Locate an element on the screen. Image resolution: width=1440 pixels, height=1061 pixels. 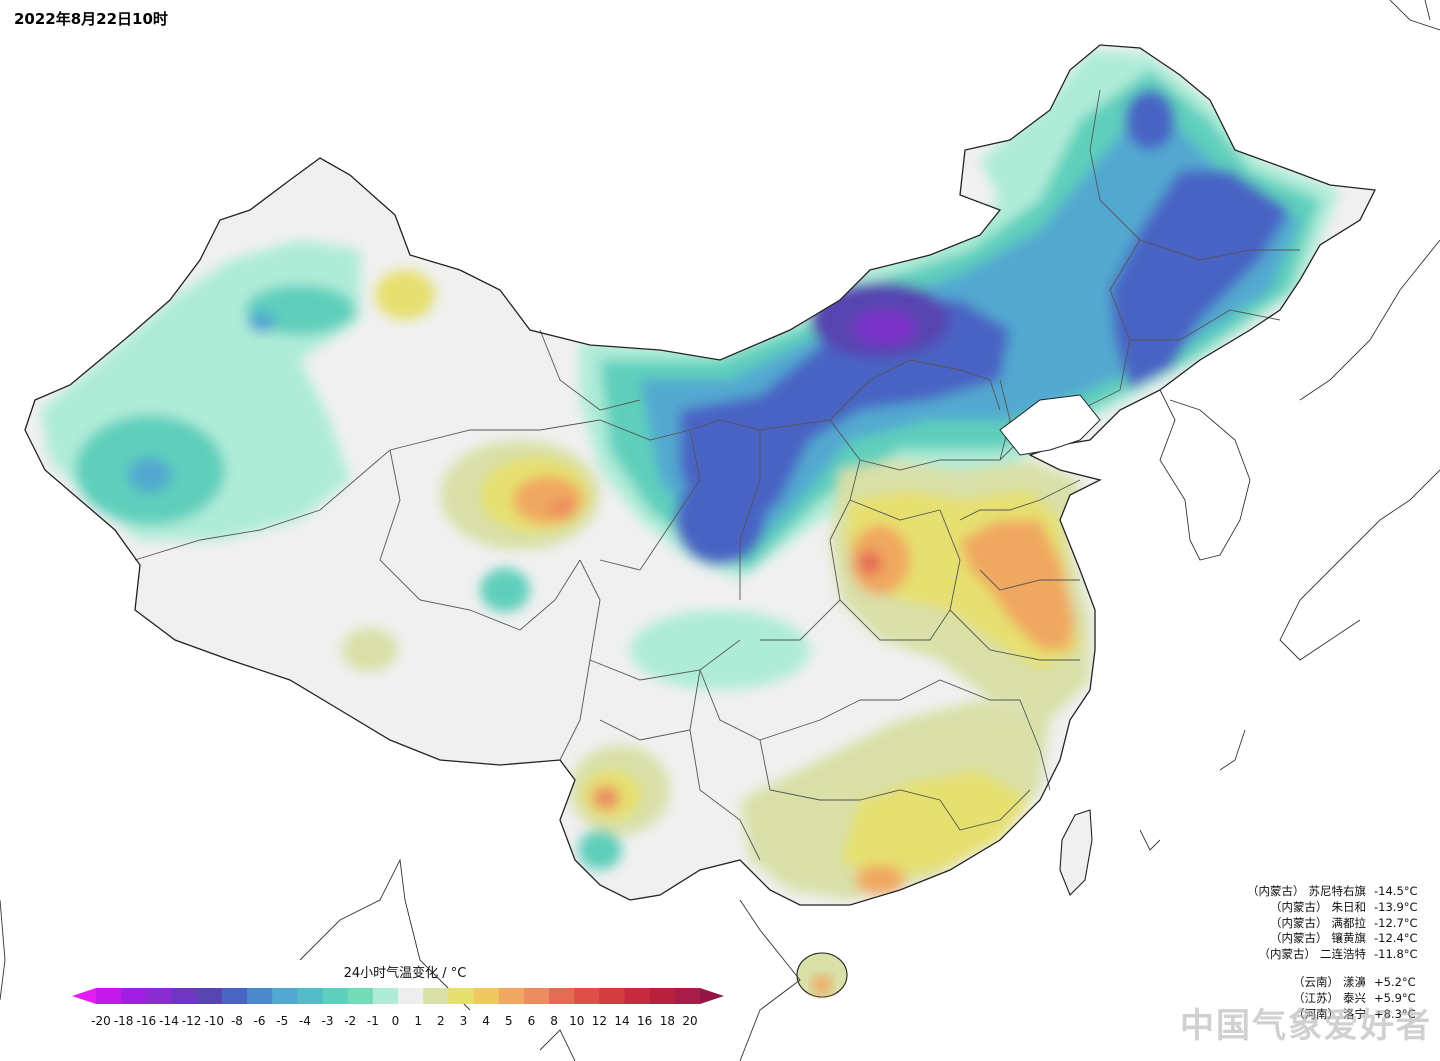
north-blue-zone is located at coordinates (845, 420).